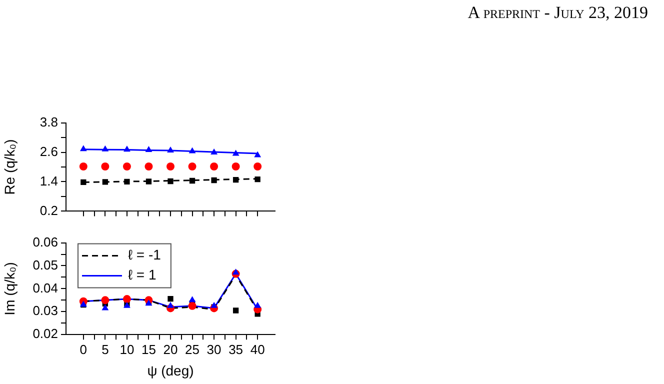 The width and height of the screenshot is (664, 384). Describe the element at coordinates (127, 349) in the screenshot. I see `x-tick-label: 10` at that location.